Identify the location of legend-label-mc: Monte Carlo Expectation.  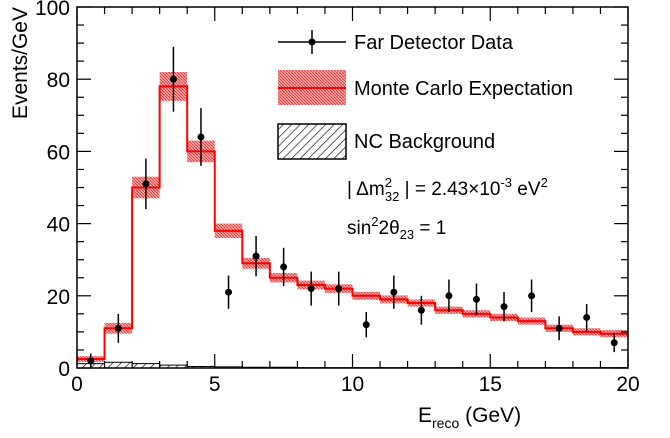
(463, 89).